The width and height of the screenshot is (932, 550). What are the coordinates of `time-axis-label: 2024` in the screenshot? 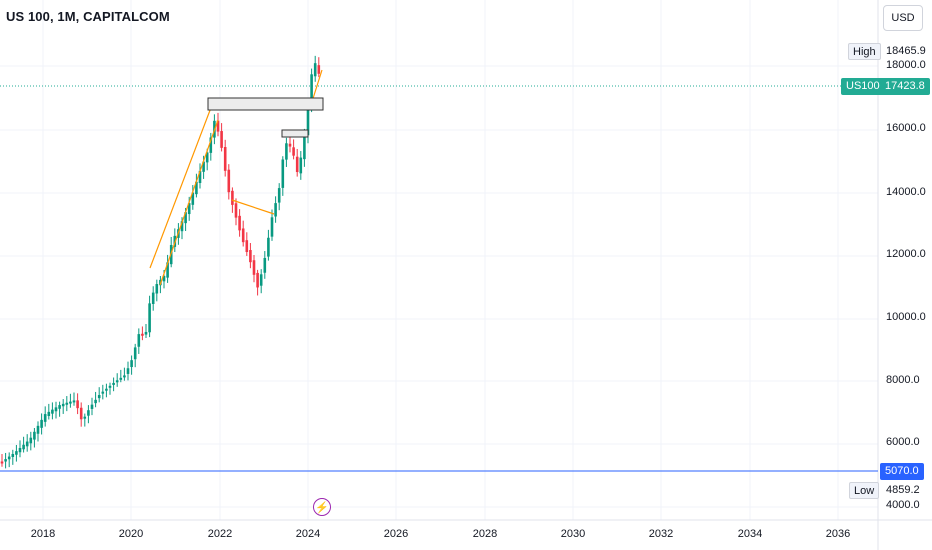 It's located at (308, 534).